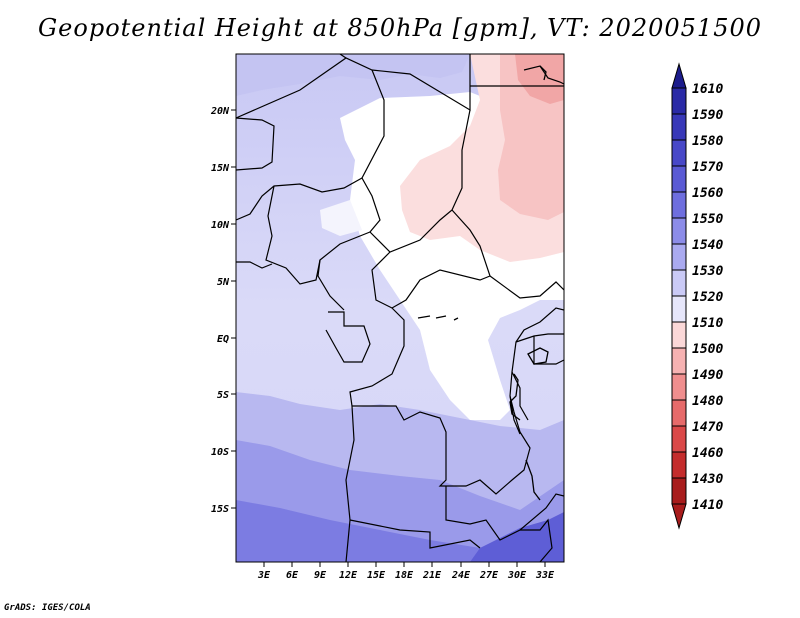 Image resolution: width=800 pixels, height=618 pixels. Describe the element at coordinates (220, 225) in the screenshot. I see `lat-label: 10N` at that location.